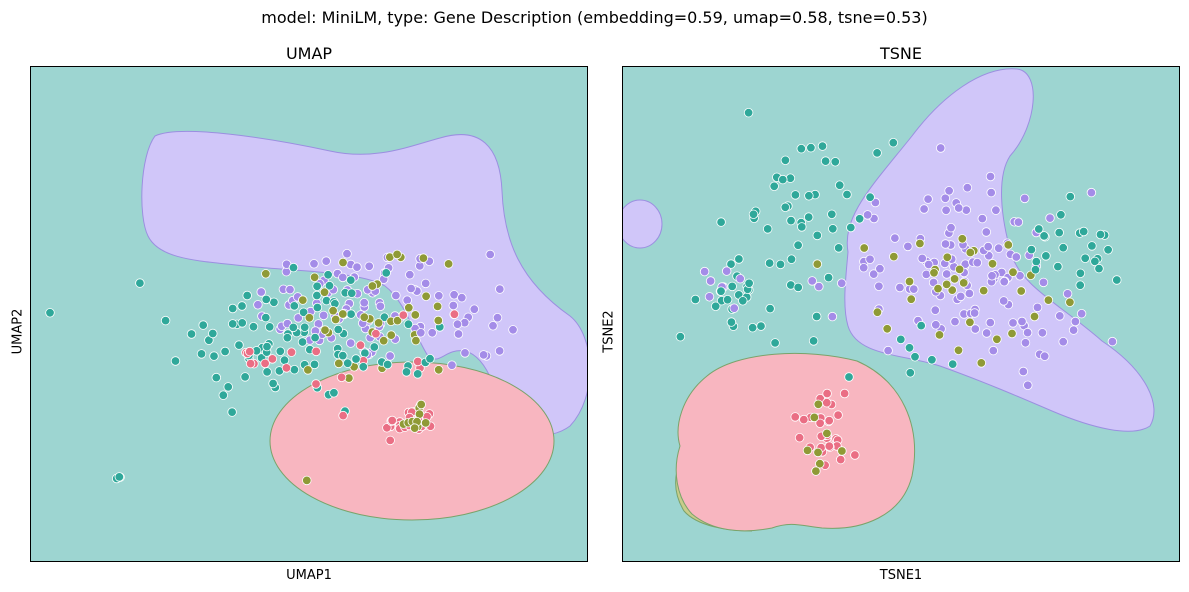 The height and width of the screenshot is (592, 1189). What do you see at coordinates (309, 575) in the screenshot?
I see `umap-x-axis-label: UMAP1` at bounding box center [309, 575].